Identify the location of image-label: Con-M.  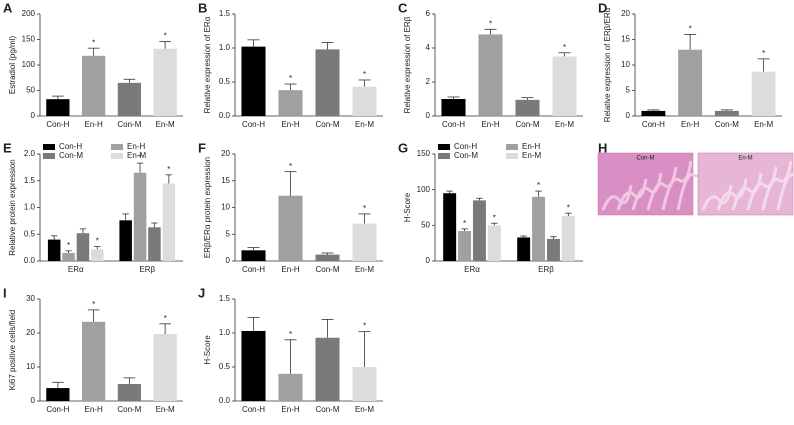
(645, 159).